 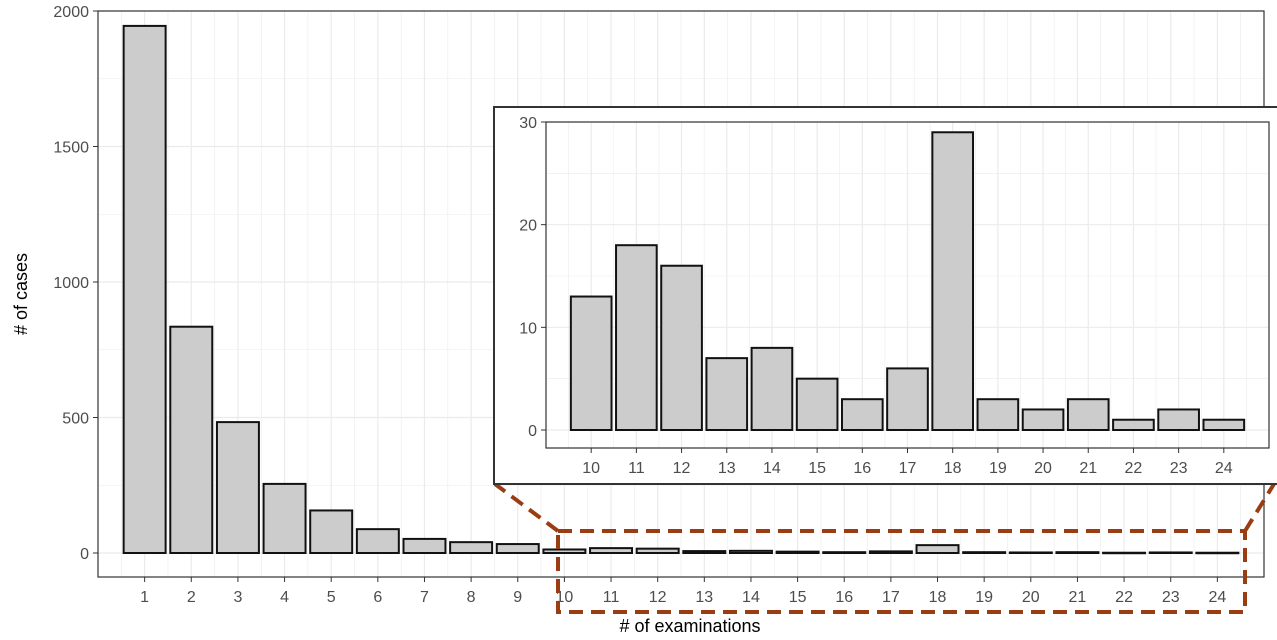 What do you see at coordinates (901, 571) in the screenshot?
I see `zoom-box` at bounding box center [901, 571].